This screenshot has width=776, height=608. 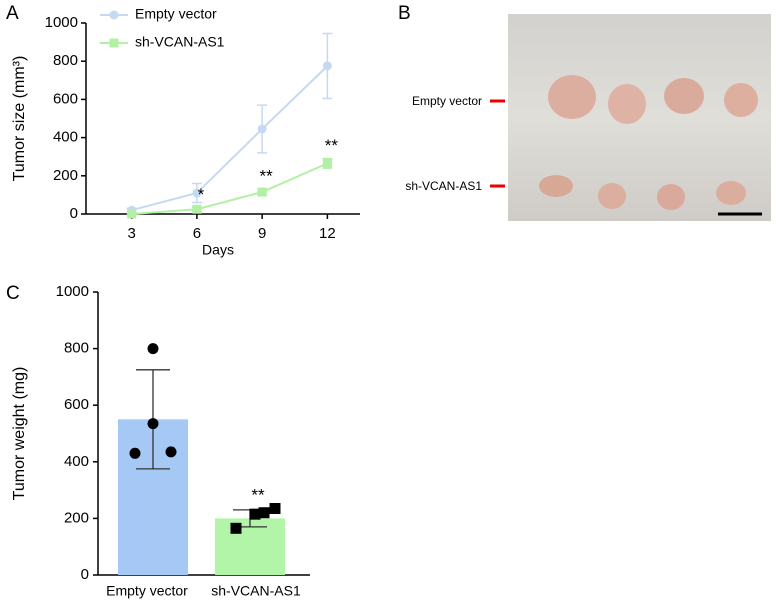 I want to click on panel-label: C, so click(x=13, y=293).